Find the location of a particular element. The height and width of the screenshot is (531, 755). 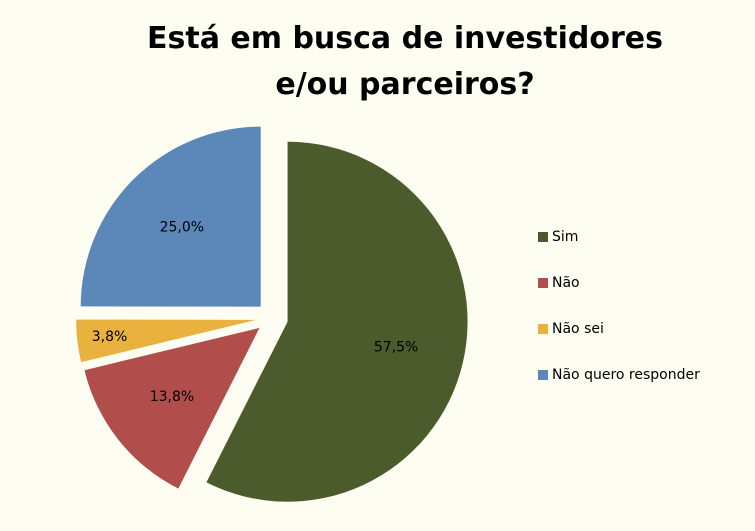

data-label: 13,8% is located at coordinates (172, 397).